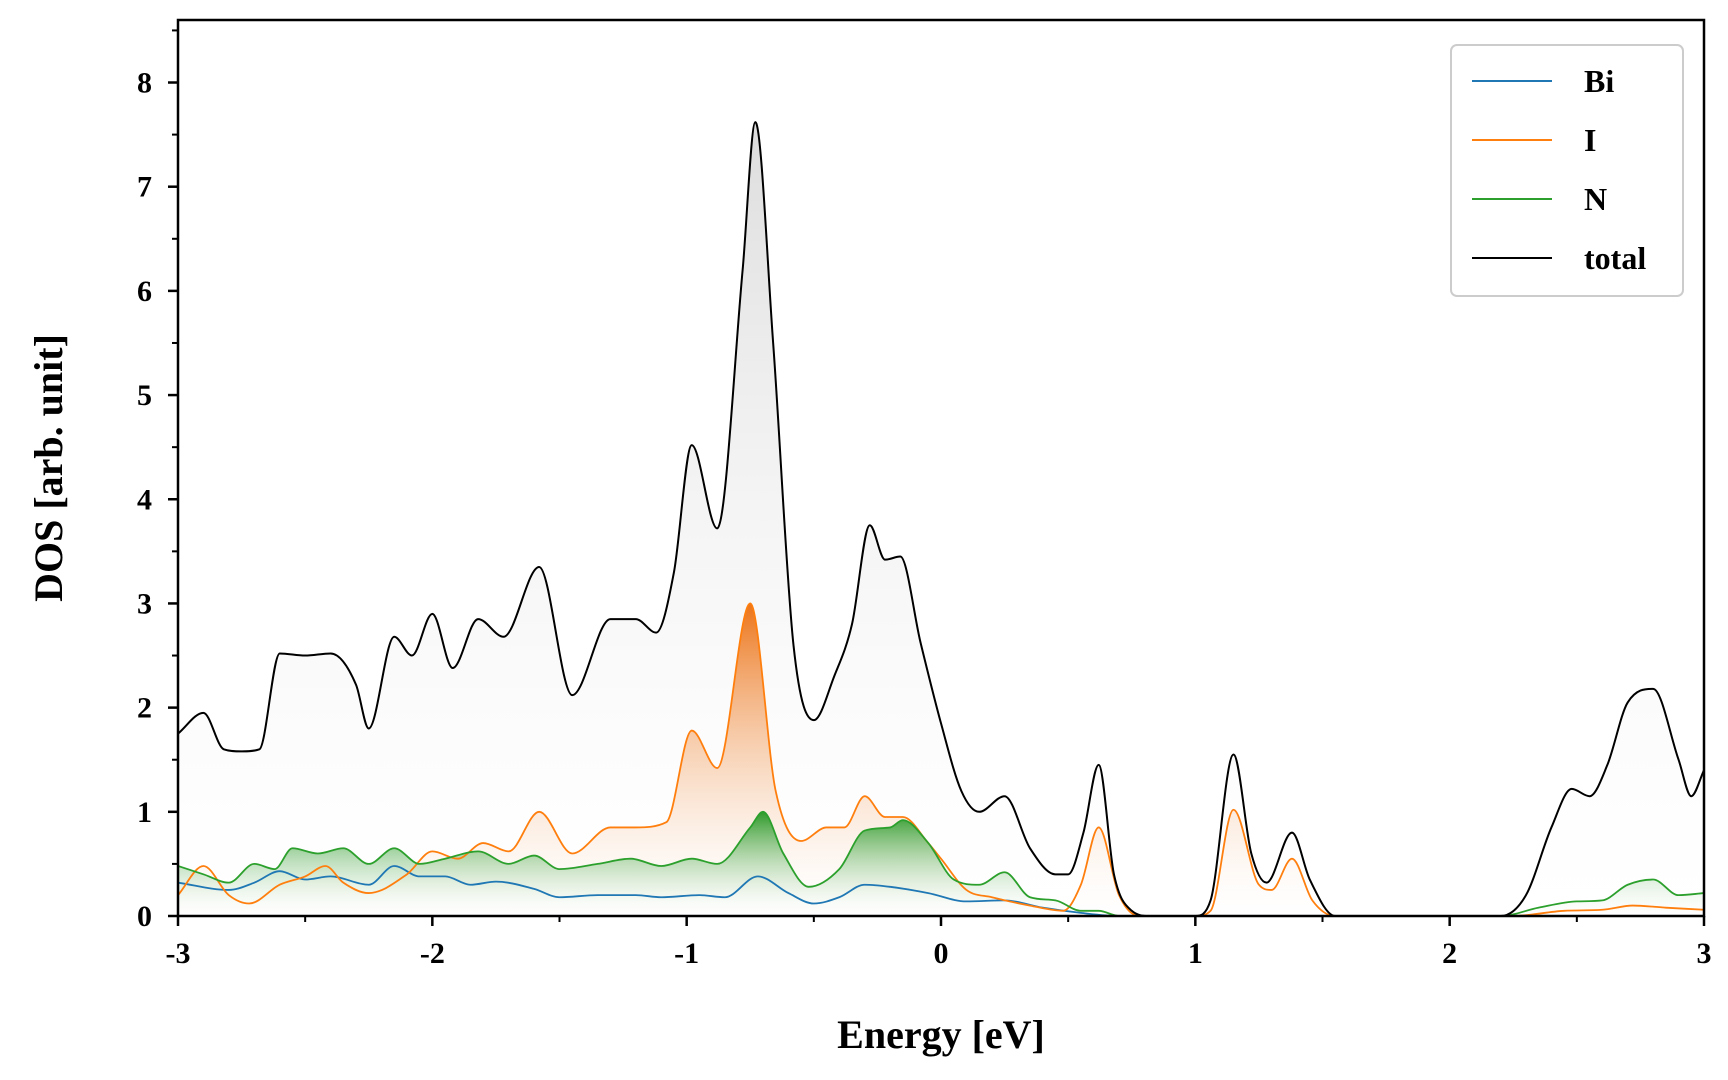 Image resolution: width=1728 pixels, height=1080 pixels. I want to click on y-tick-label: 0, so click(144, 916).